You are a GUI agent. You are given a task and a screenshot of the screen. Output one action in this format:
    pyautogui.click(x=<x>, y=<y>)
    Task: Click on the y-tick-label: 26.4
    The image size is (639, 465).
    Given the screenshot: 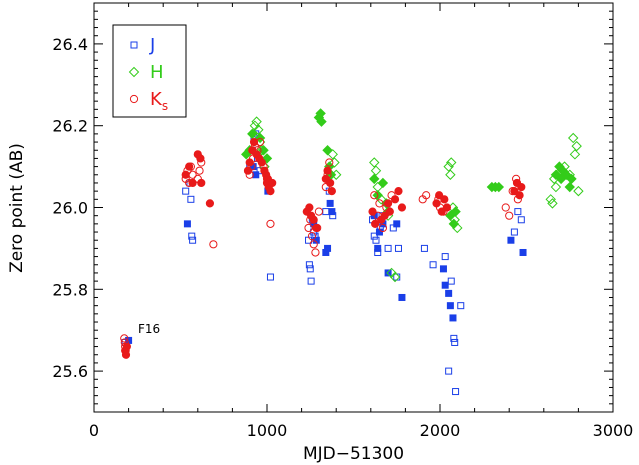 What is the action you would take?
    pyautogui.click(x=70, y=44)
    